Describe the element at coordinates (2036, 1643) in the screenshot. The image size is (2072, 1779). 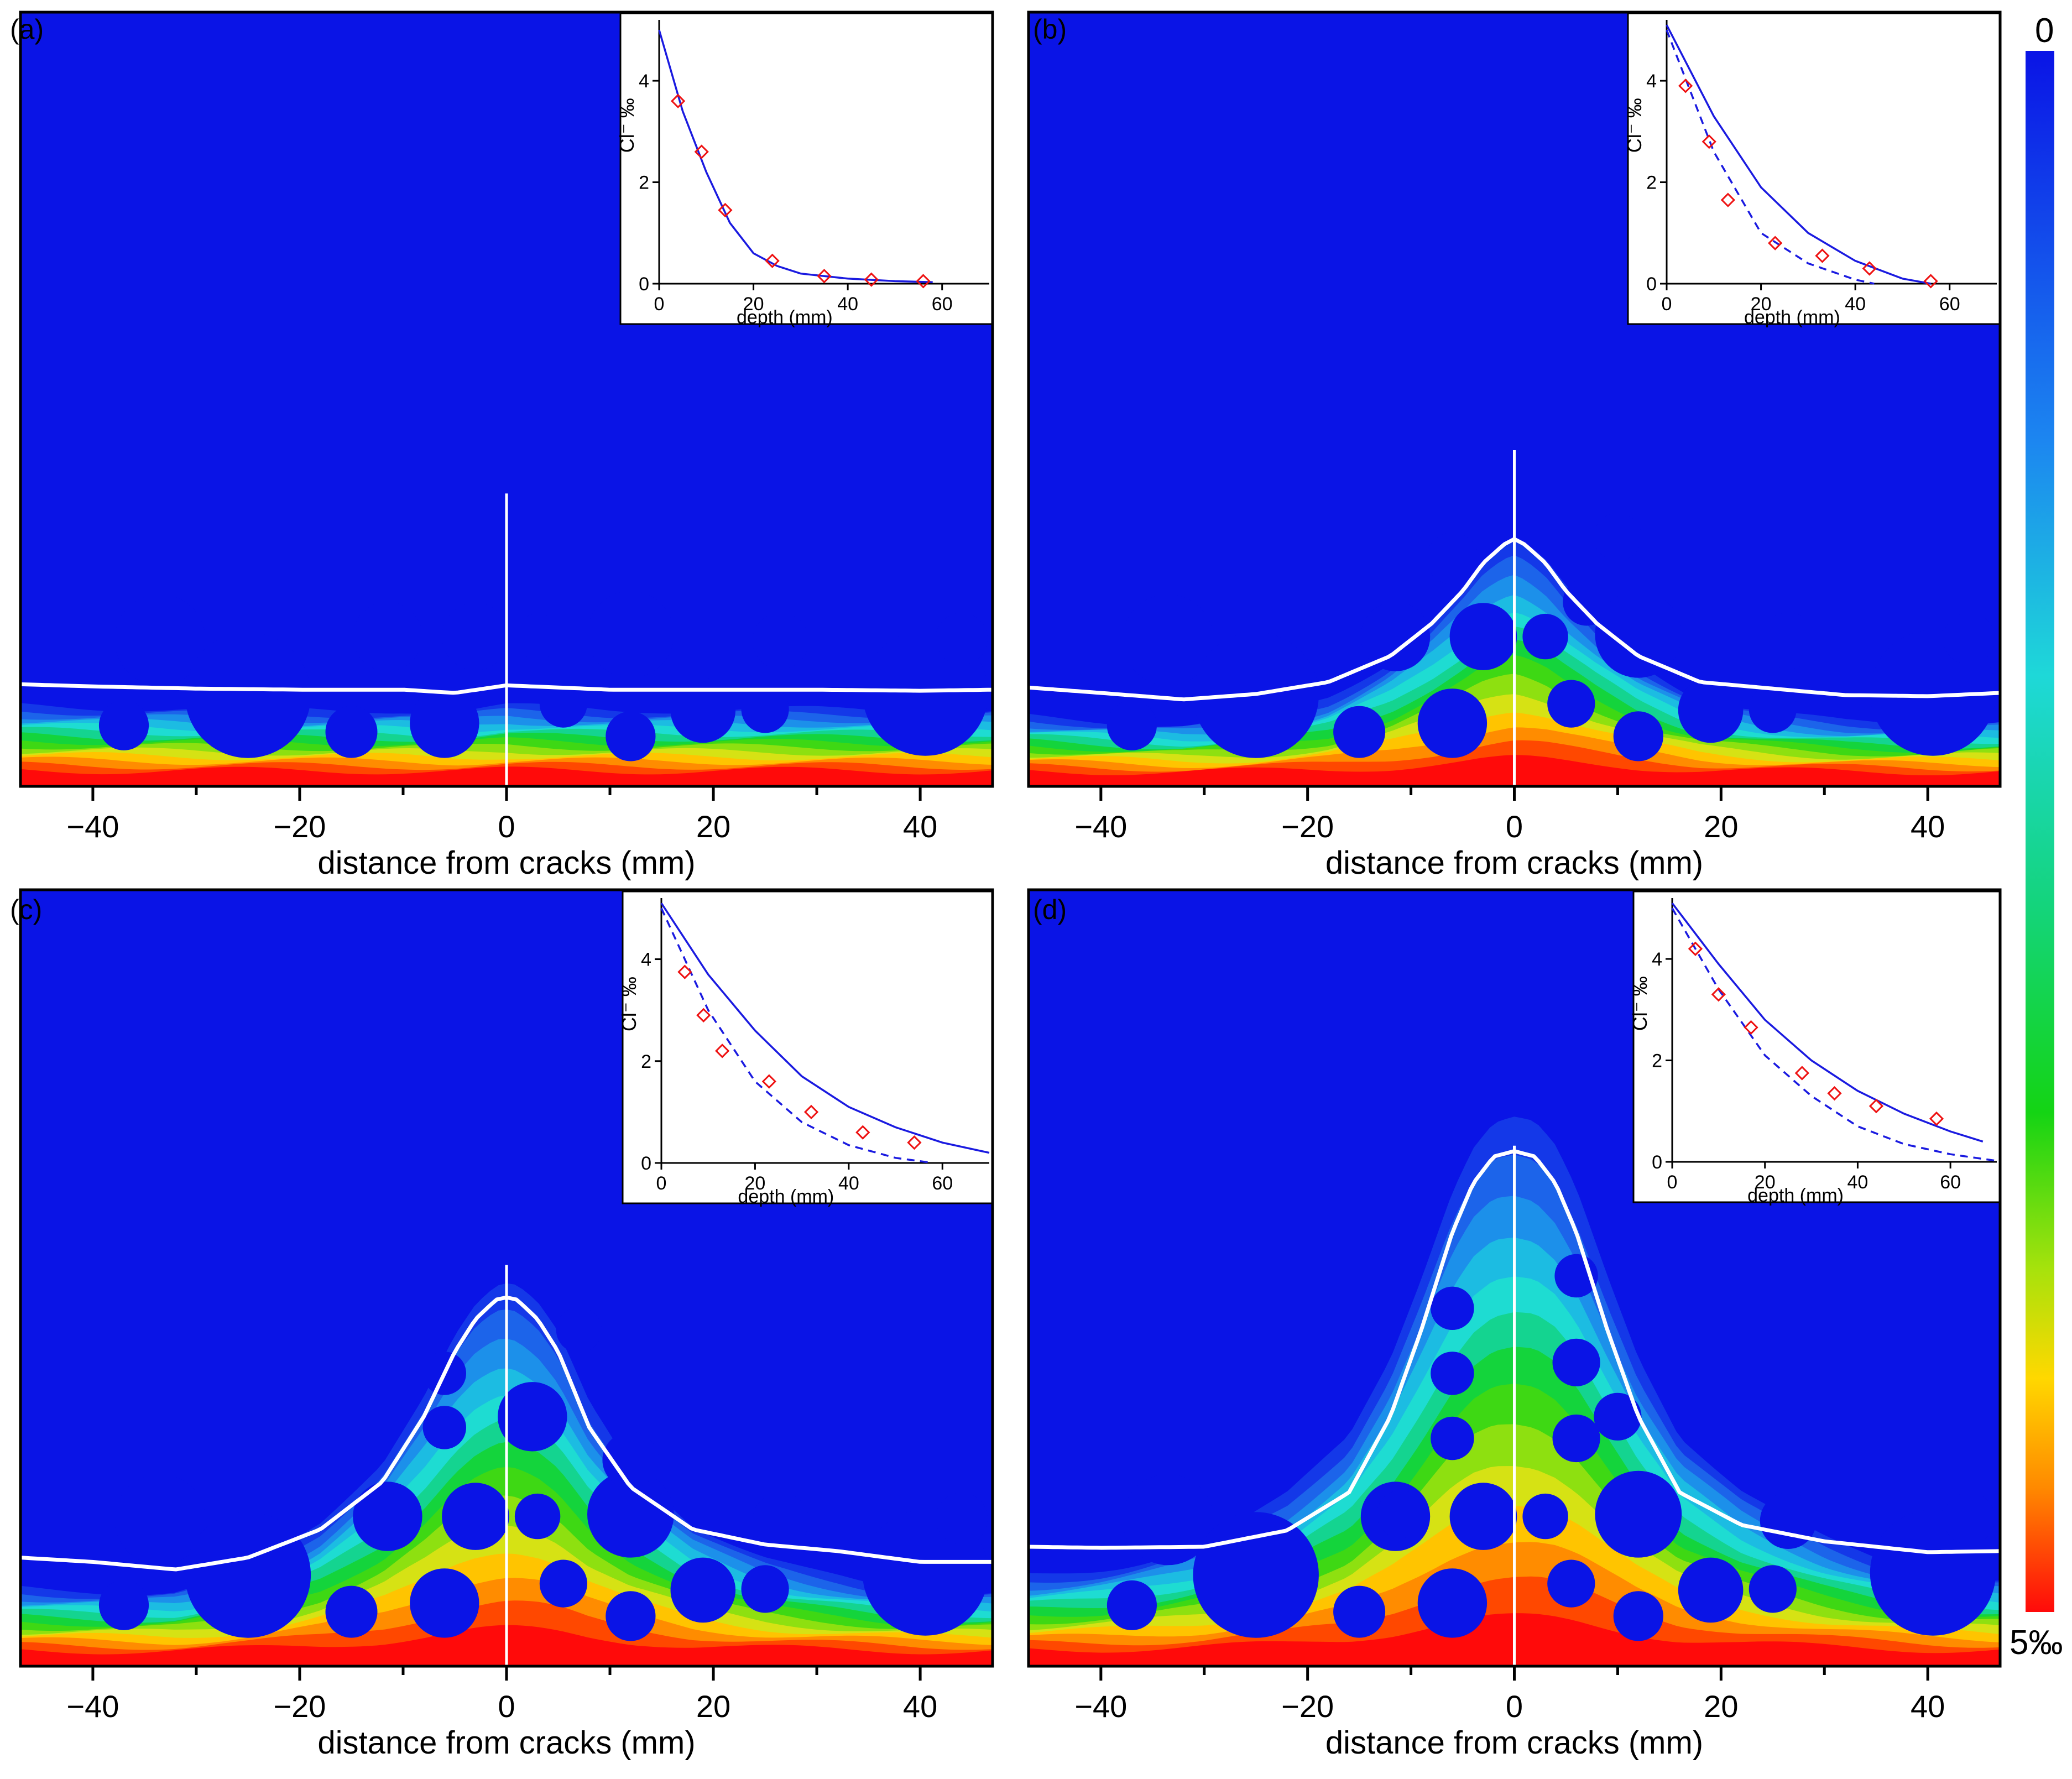
I see `colorbar-max-label: 5‰` at that location.